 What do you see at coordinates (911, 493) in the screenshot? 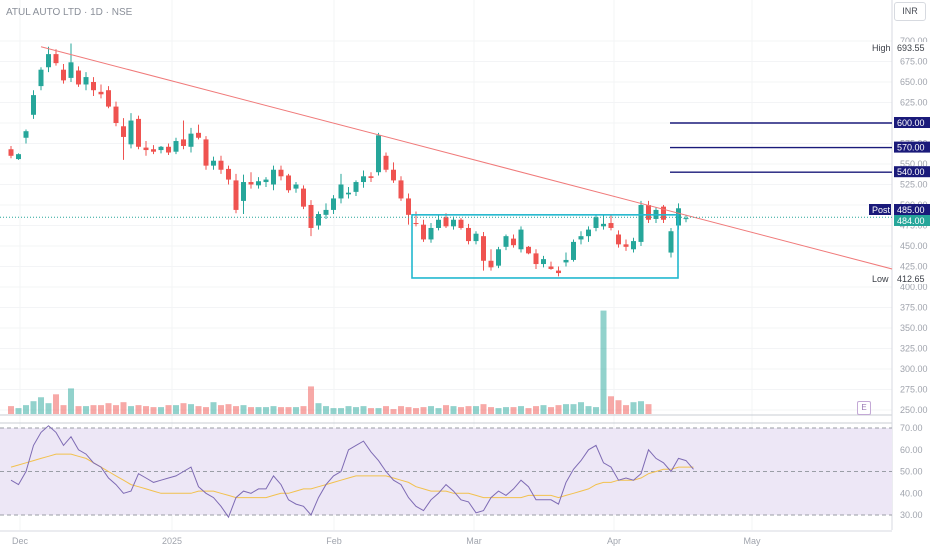
I see `rsi-axis-label: 40.00` at bounding box center [911, 493].